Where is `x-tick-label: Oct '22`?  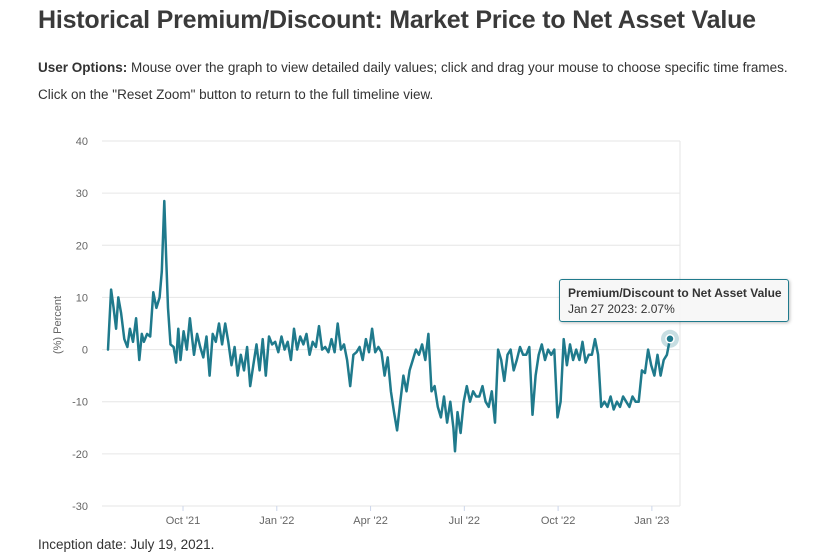
x-tick-label: Oct '22 is located at coordinates (558, 521).